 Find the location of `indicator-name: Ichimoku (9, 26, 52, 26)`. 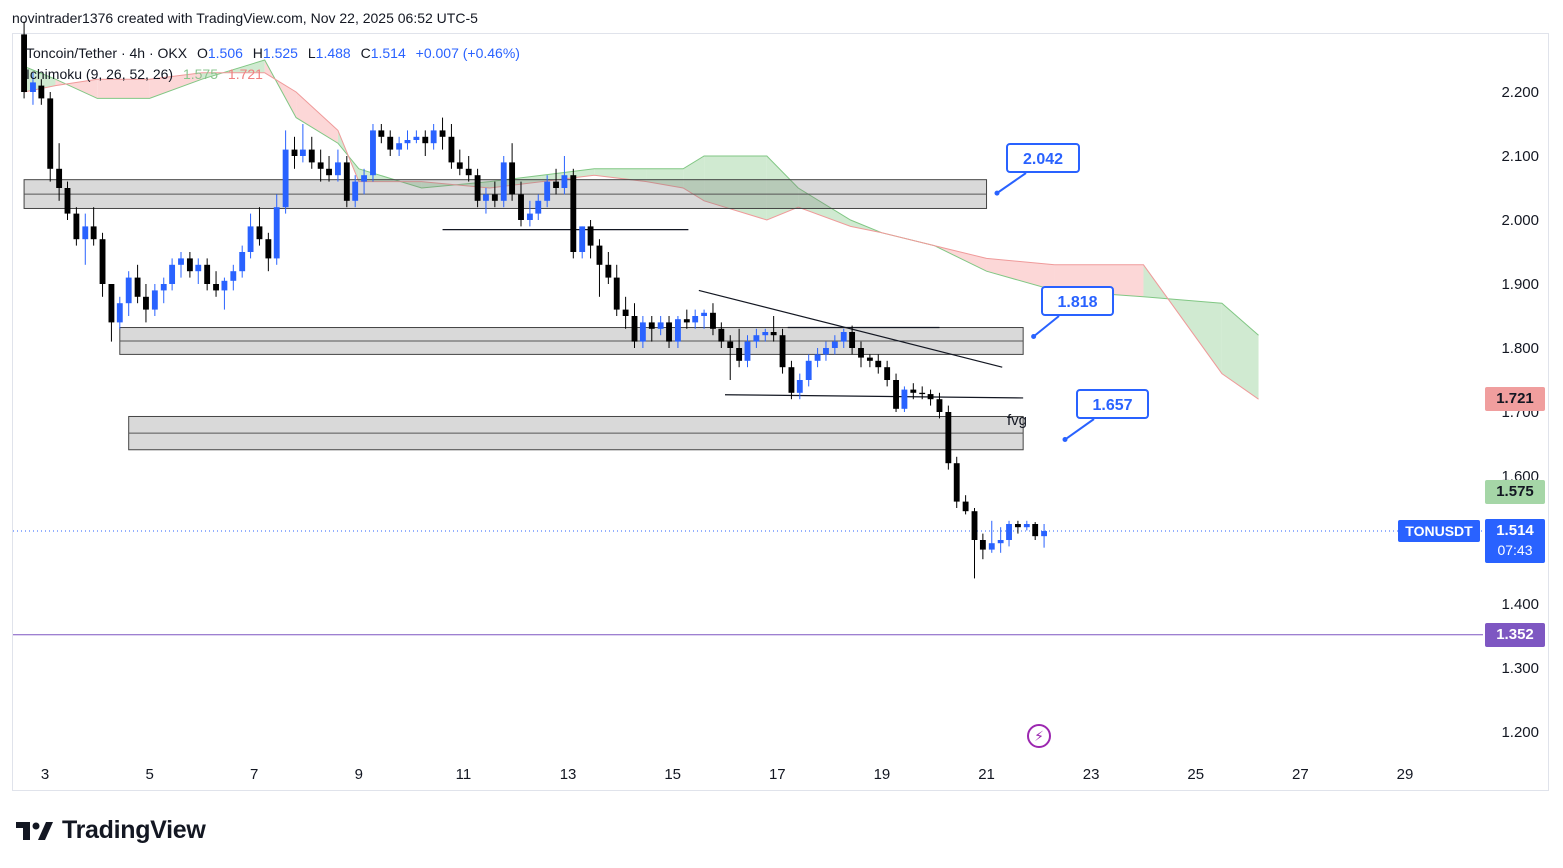

indicator-name: Ichimoku (9, 26, 52, 26) is located at coordinates (100, 74).